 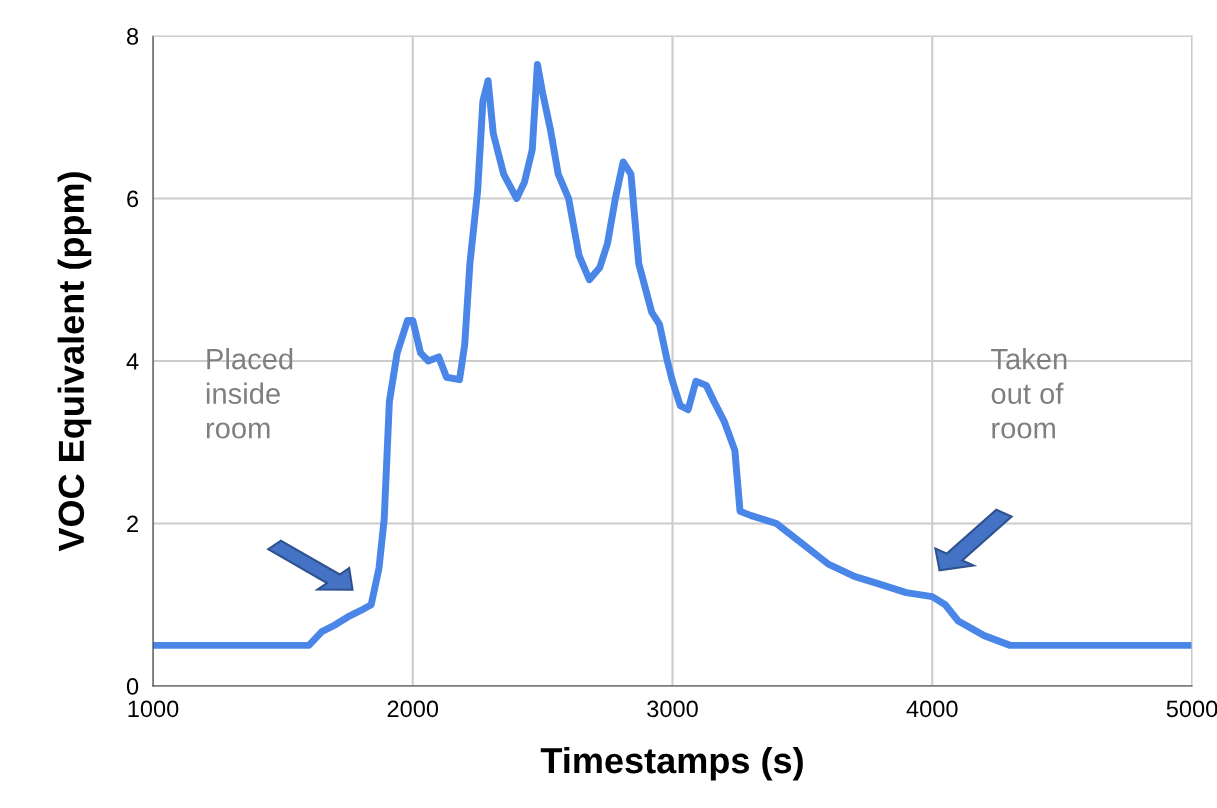 What do you see at coordinates (413, 709) in the screenshot?
I see `x-tick-label: 2000` at bounding box center [413, 709].